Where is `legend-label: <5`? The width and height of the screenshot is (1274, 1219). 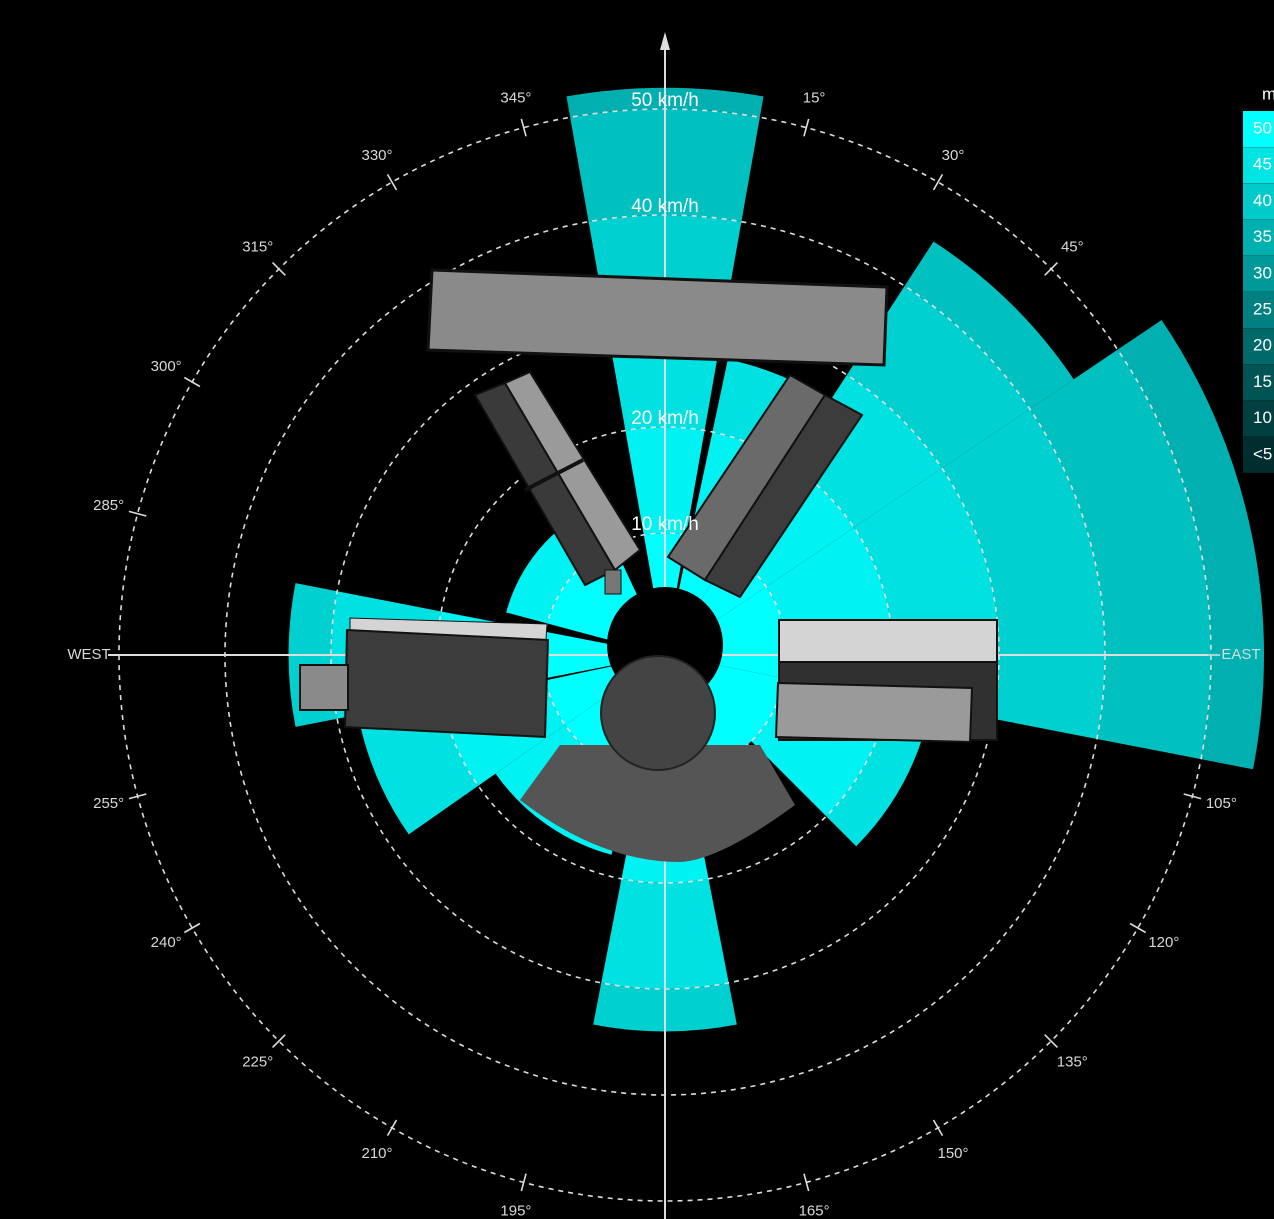
legend-label: <5 is located at coordinates (1262, 453).